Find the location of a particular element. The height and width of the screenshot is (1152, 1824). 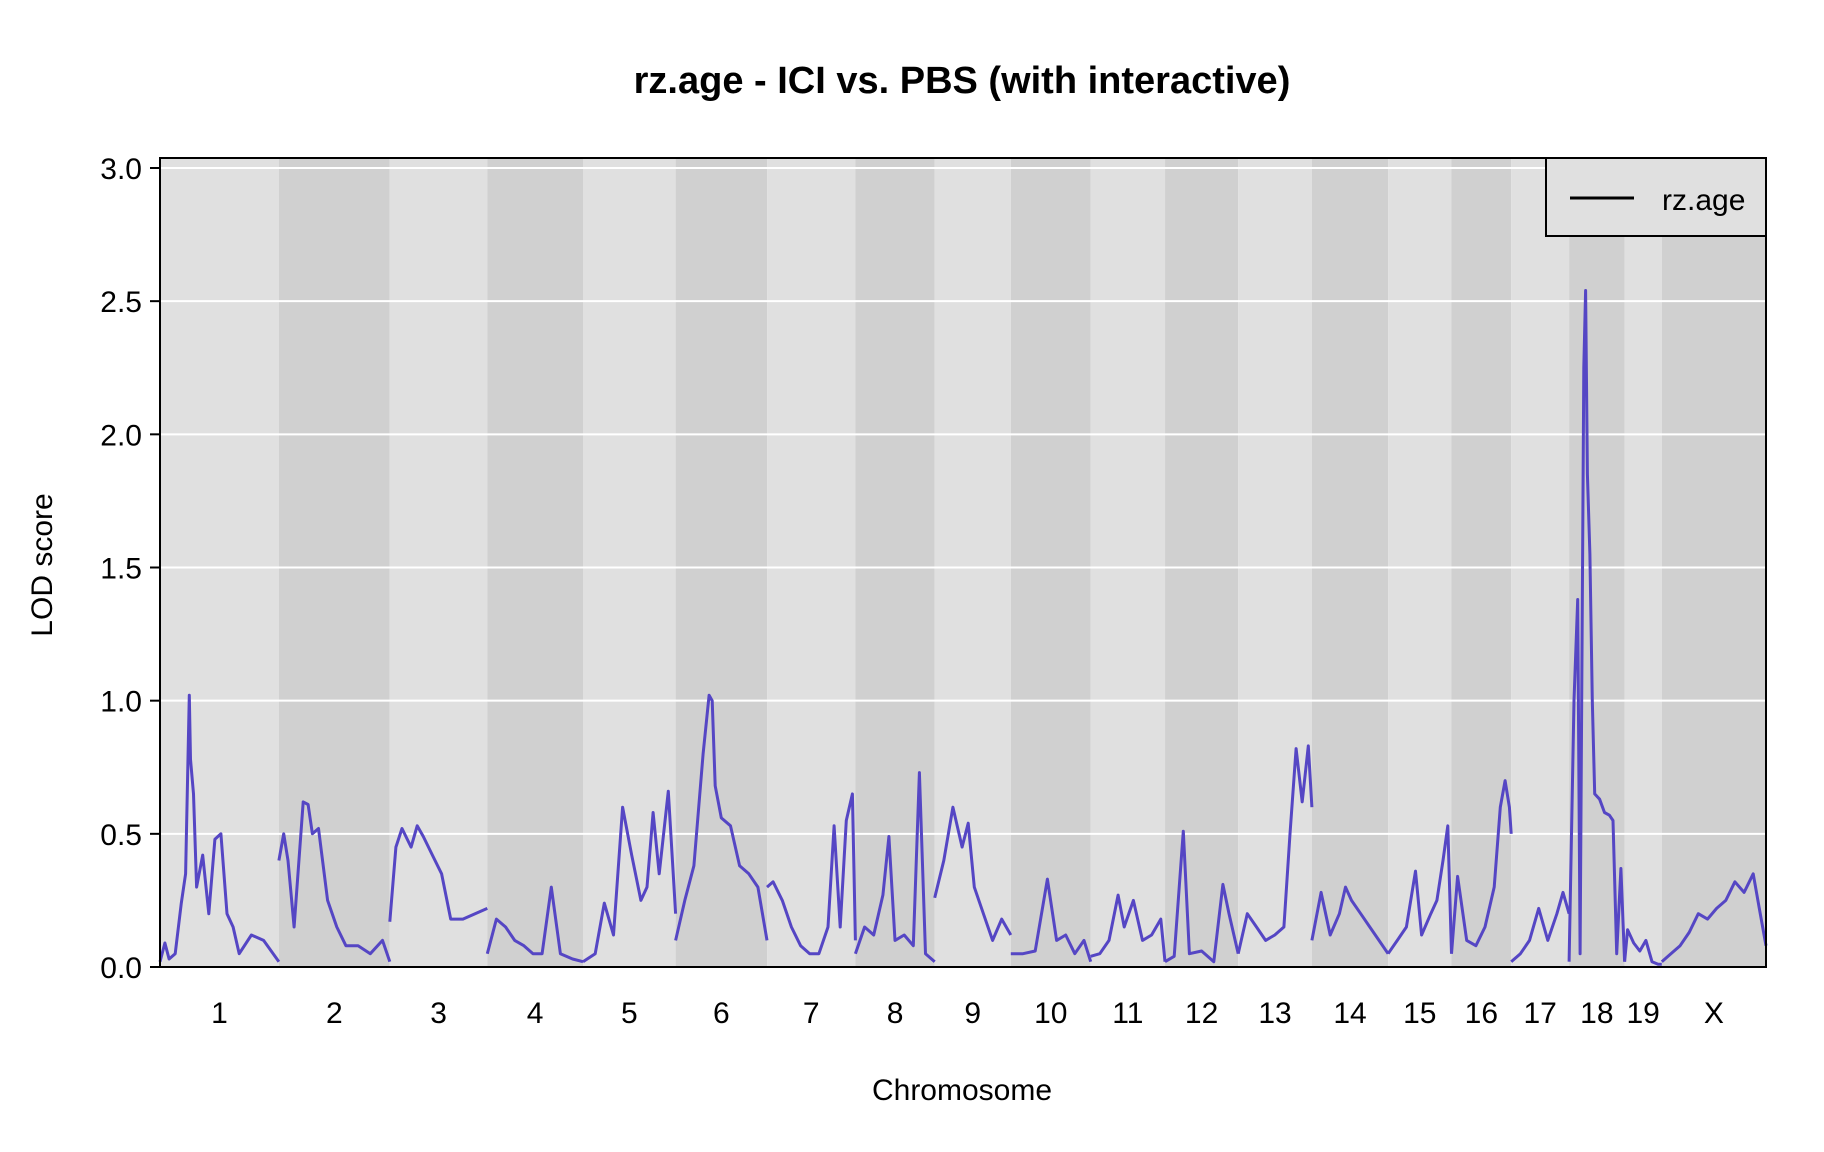

y-tick-label-2: 1.0 is located at coordinates (121, 702).